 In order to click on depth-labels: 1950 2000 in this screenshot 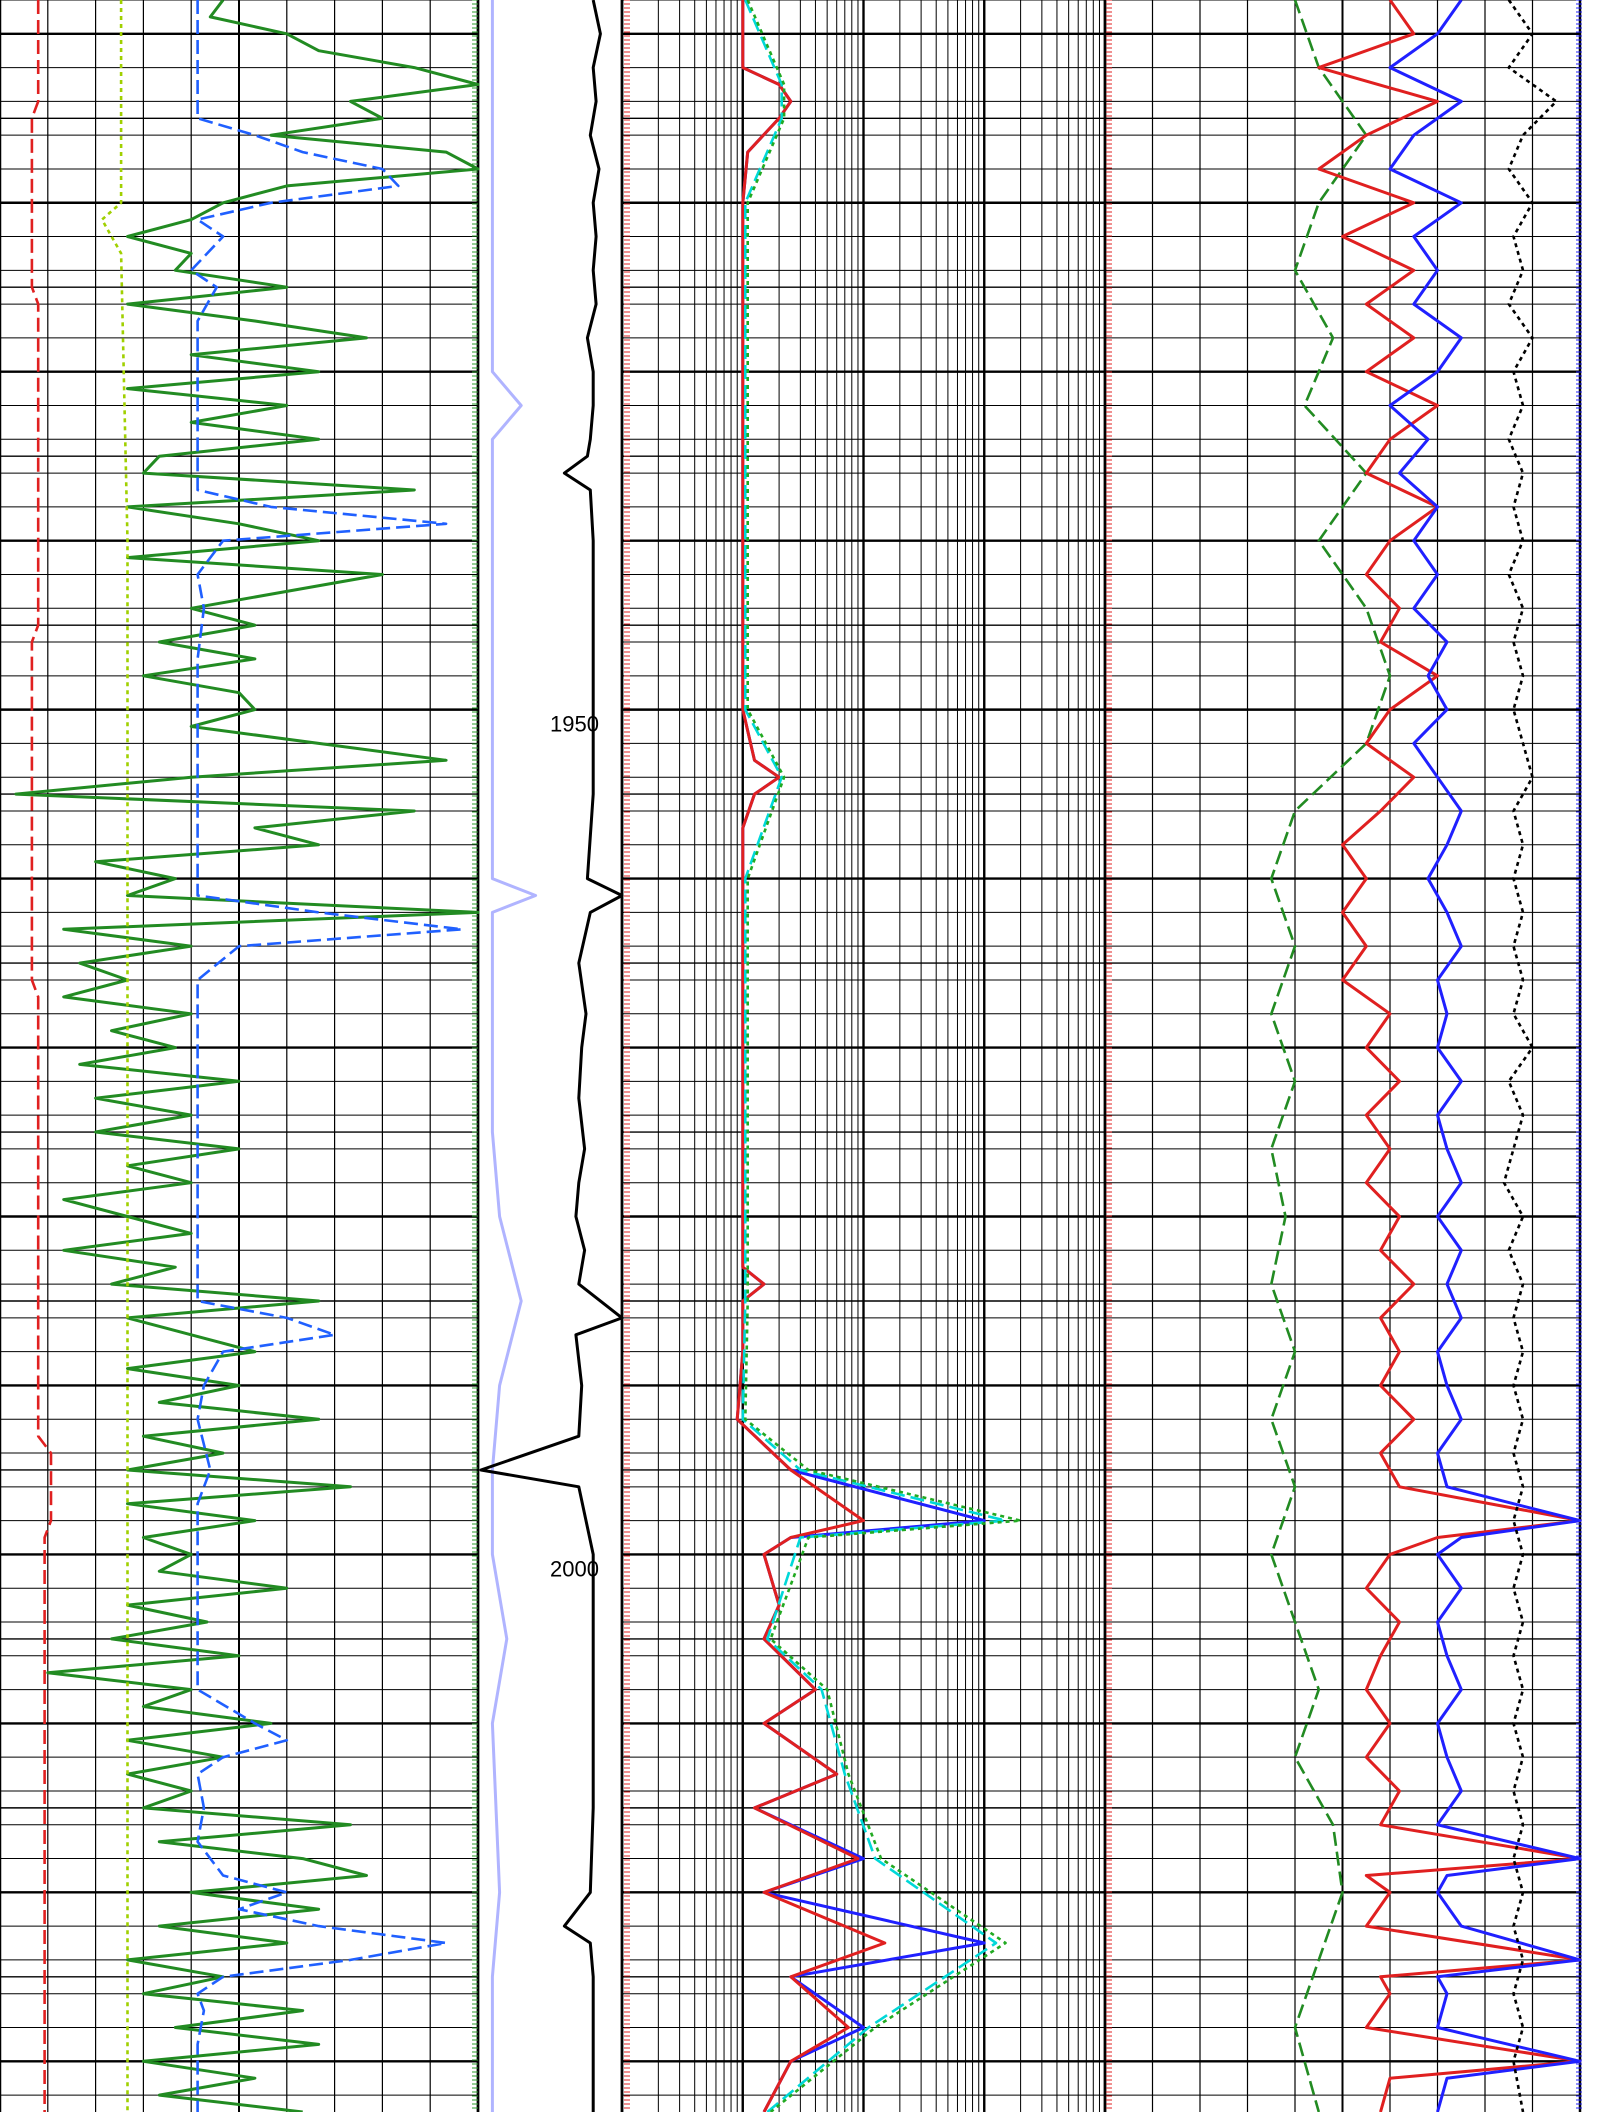, I will do `click(574, 1147)`.